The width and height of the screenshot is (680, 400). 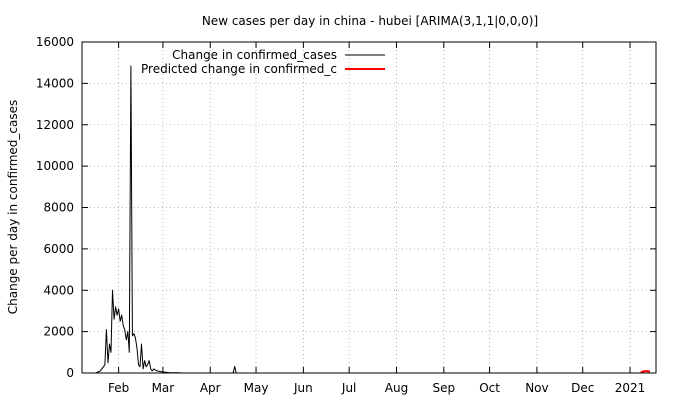 I want to click on y-axis-label: Change per day in confirmed_cases, so click(x=13, y=207).